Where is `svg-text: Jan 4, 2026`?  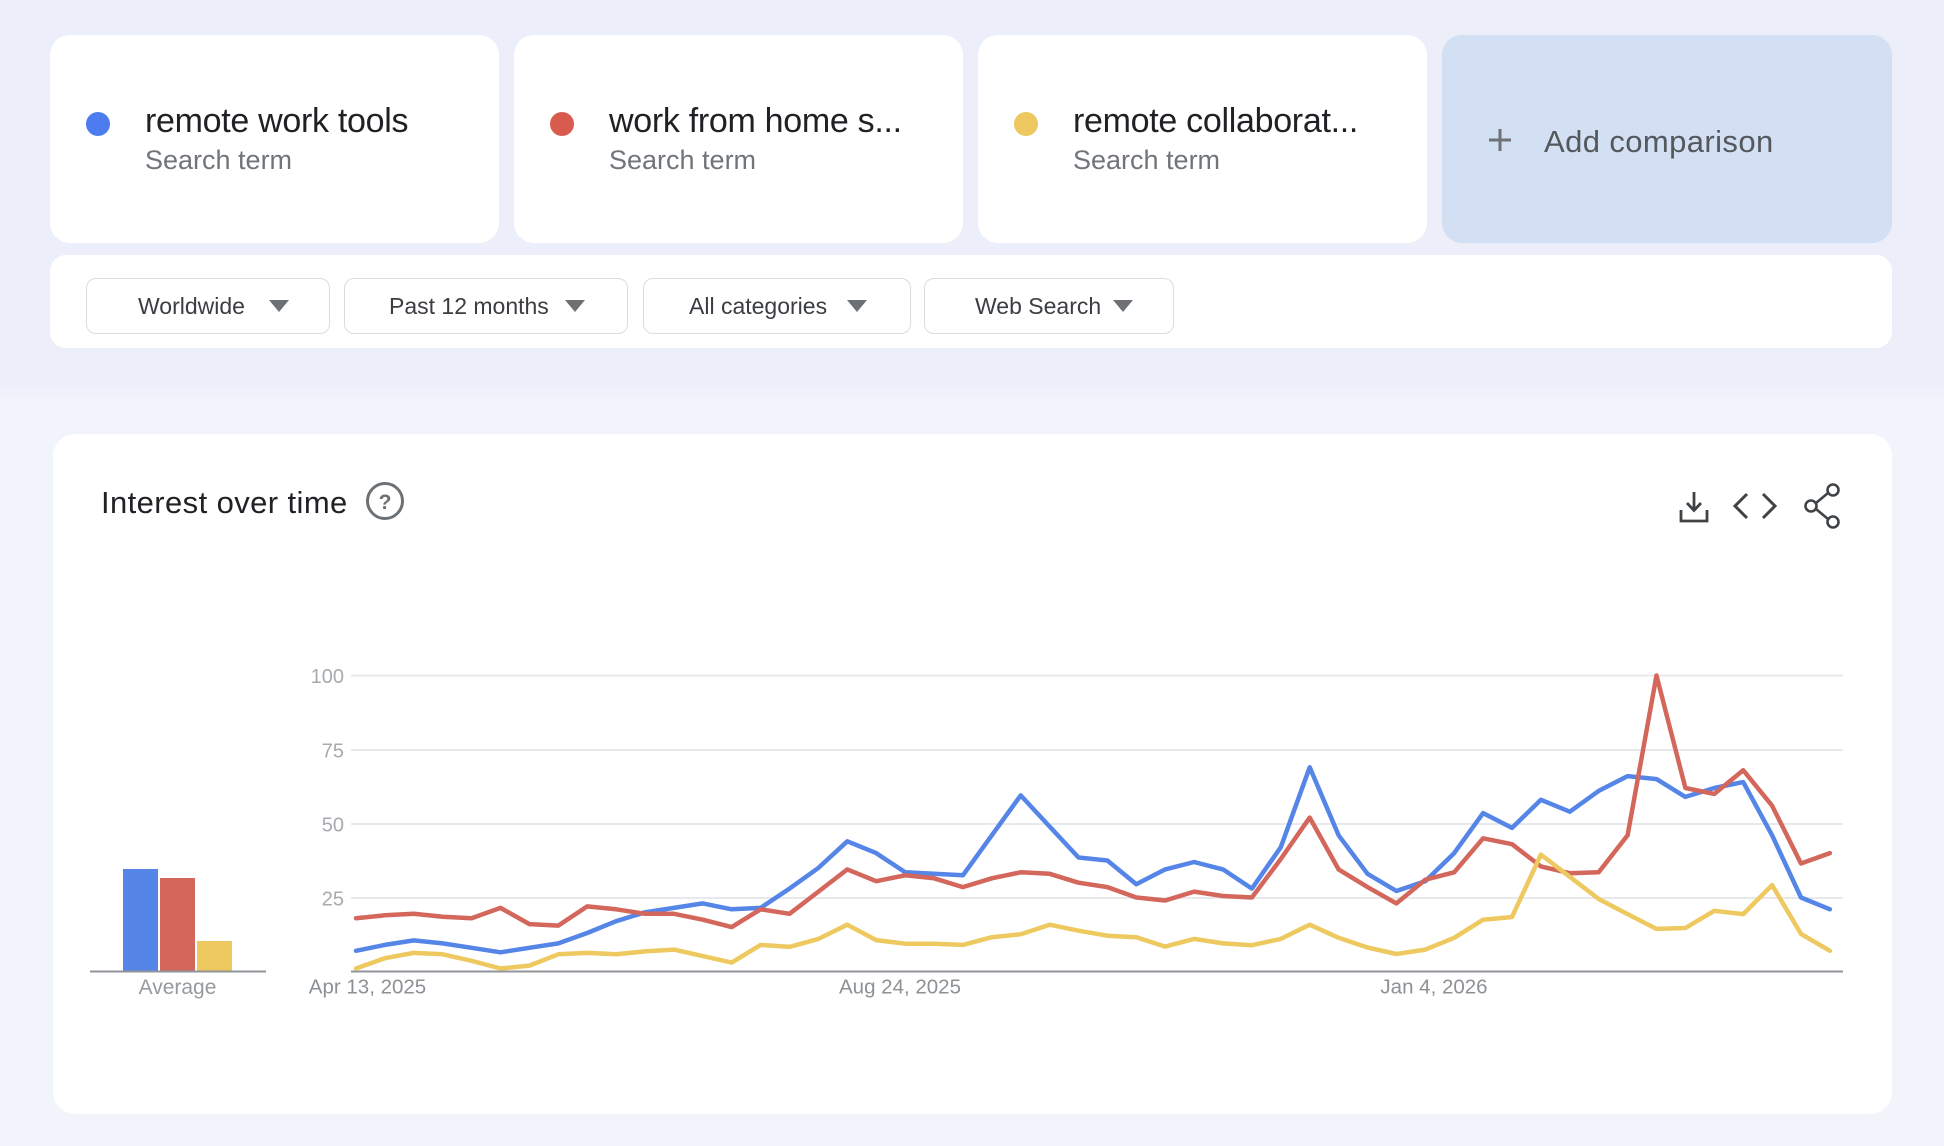
svg-text: Jan 4, 2026 is located at coordinates (1433, 987).